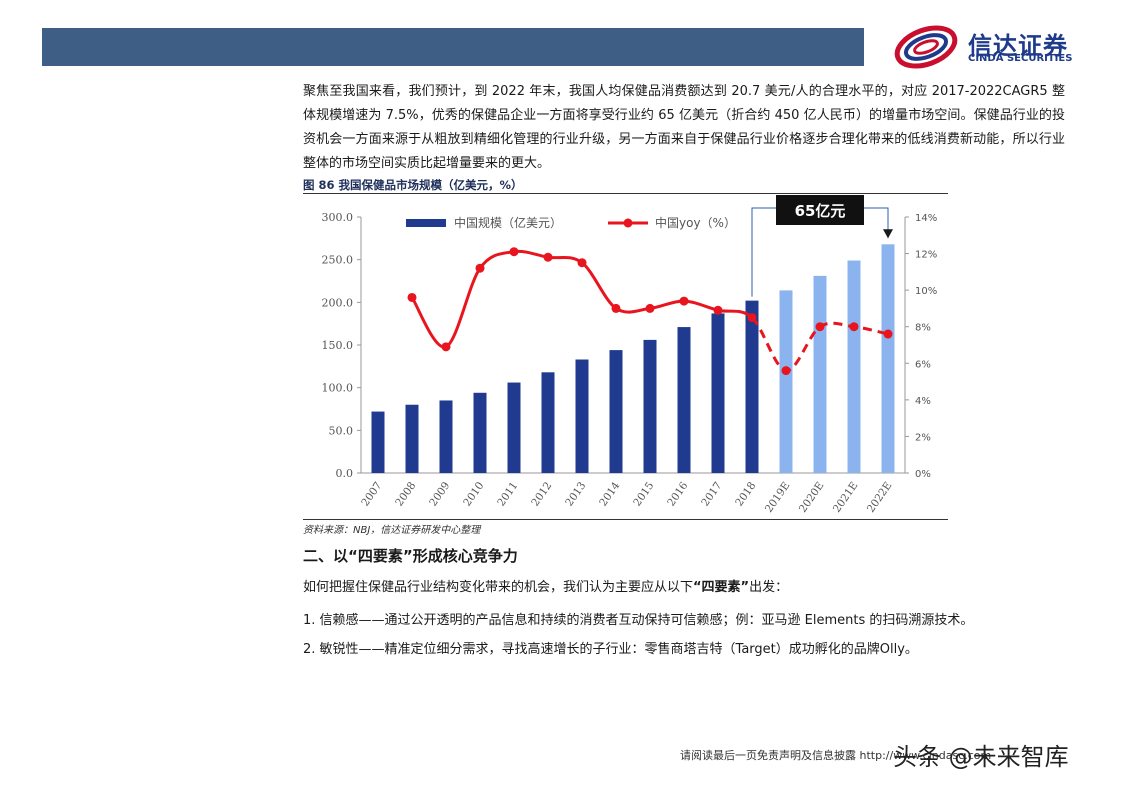 The image size is (1122, 793). What do you see at coordinates (609, 494) in the screenshot?
I see `x-tick-label: 2014` at bounding box center [609, 494].